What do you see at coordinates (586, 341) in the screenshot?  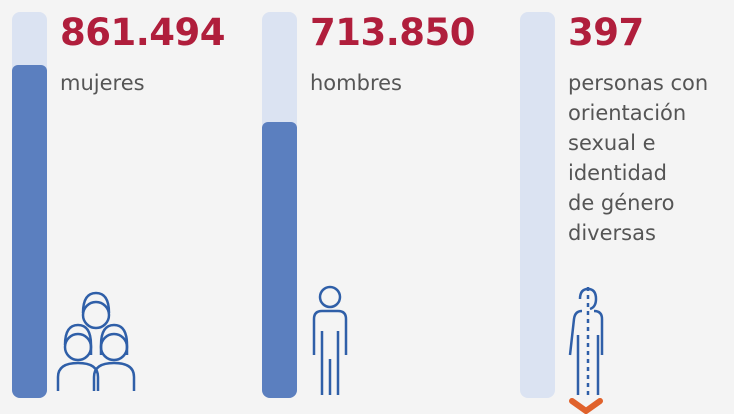 I see `diverse-icon` at bounding box center [586, 341].